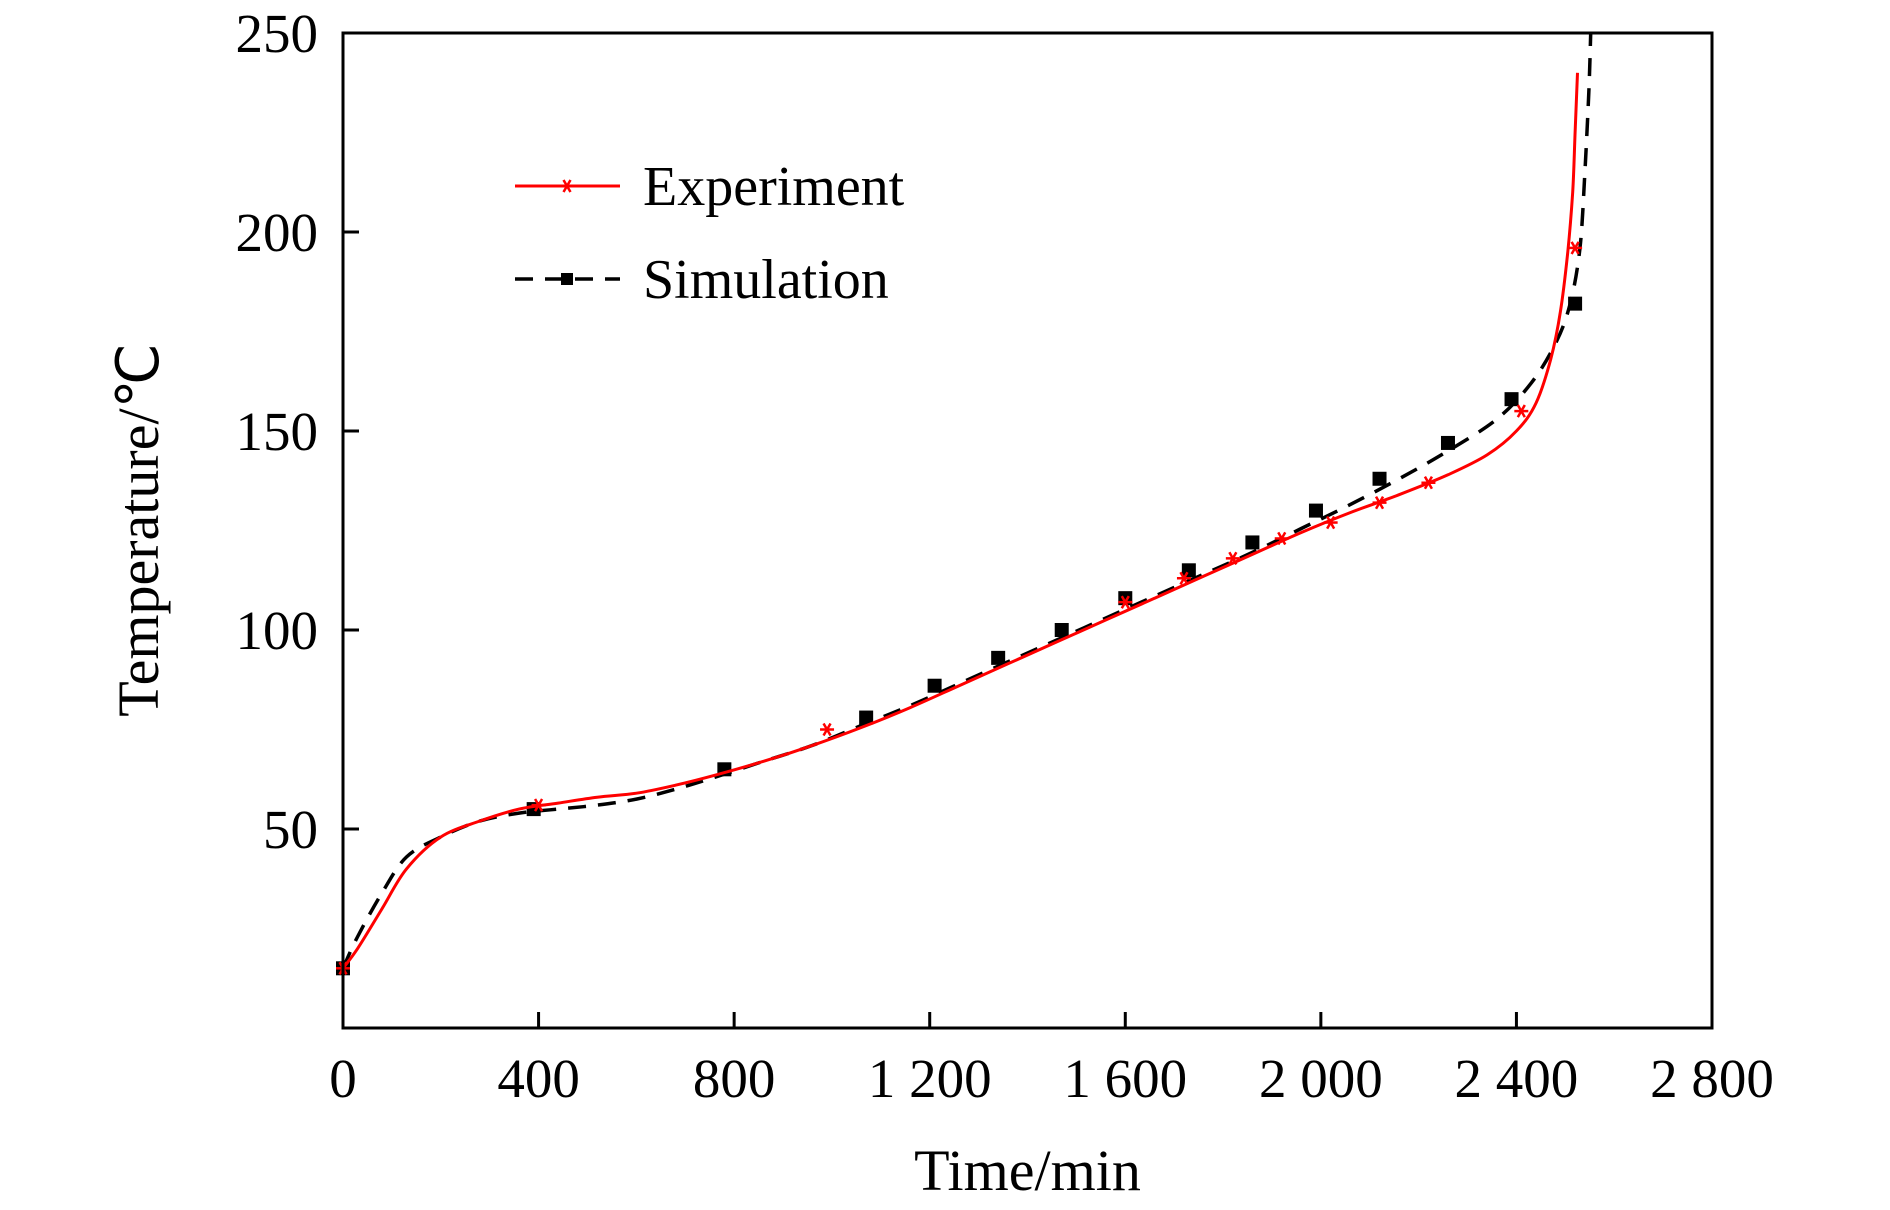 This screenshot has height=1210, width=1890. Describe the element at coordinates (277, 630) in the screenshot. I see `y-tick-label: 100` at that location.